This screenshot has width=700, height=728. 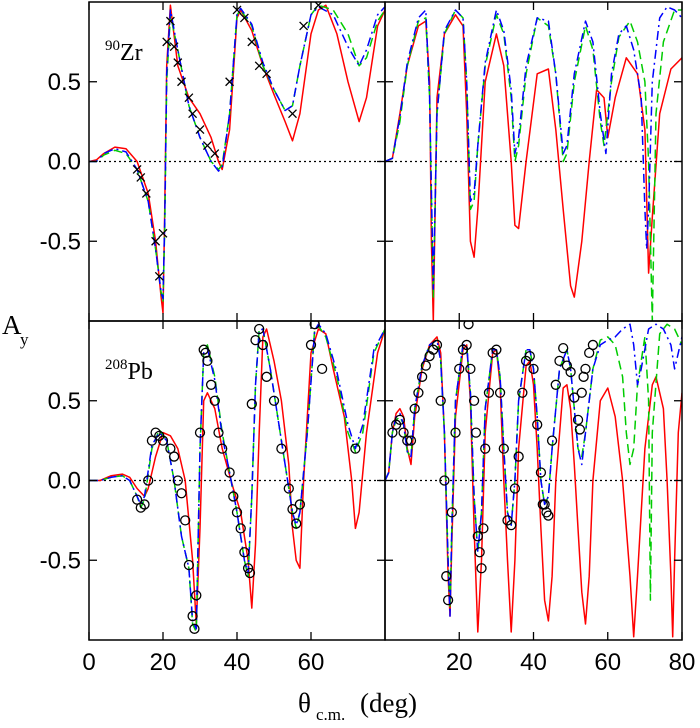 What do you see at coordinates (388, 703) in the screenshot?
I see `x-axis-label-unit: (deg)` at bounding box center [388, 703].